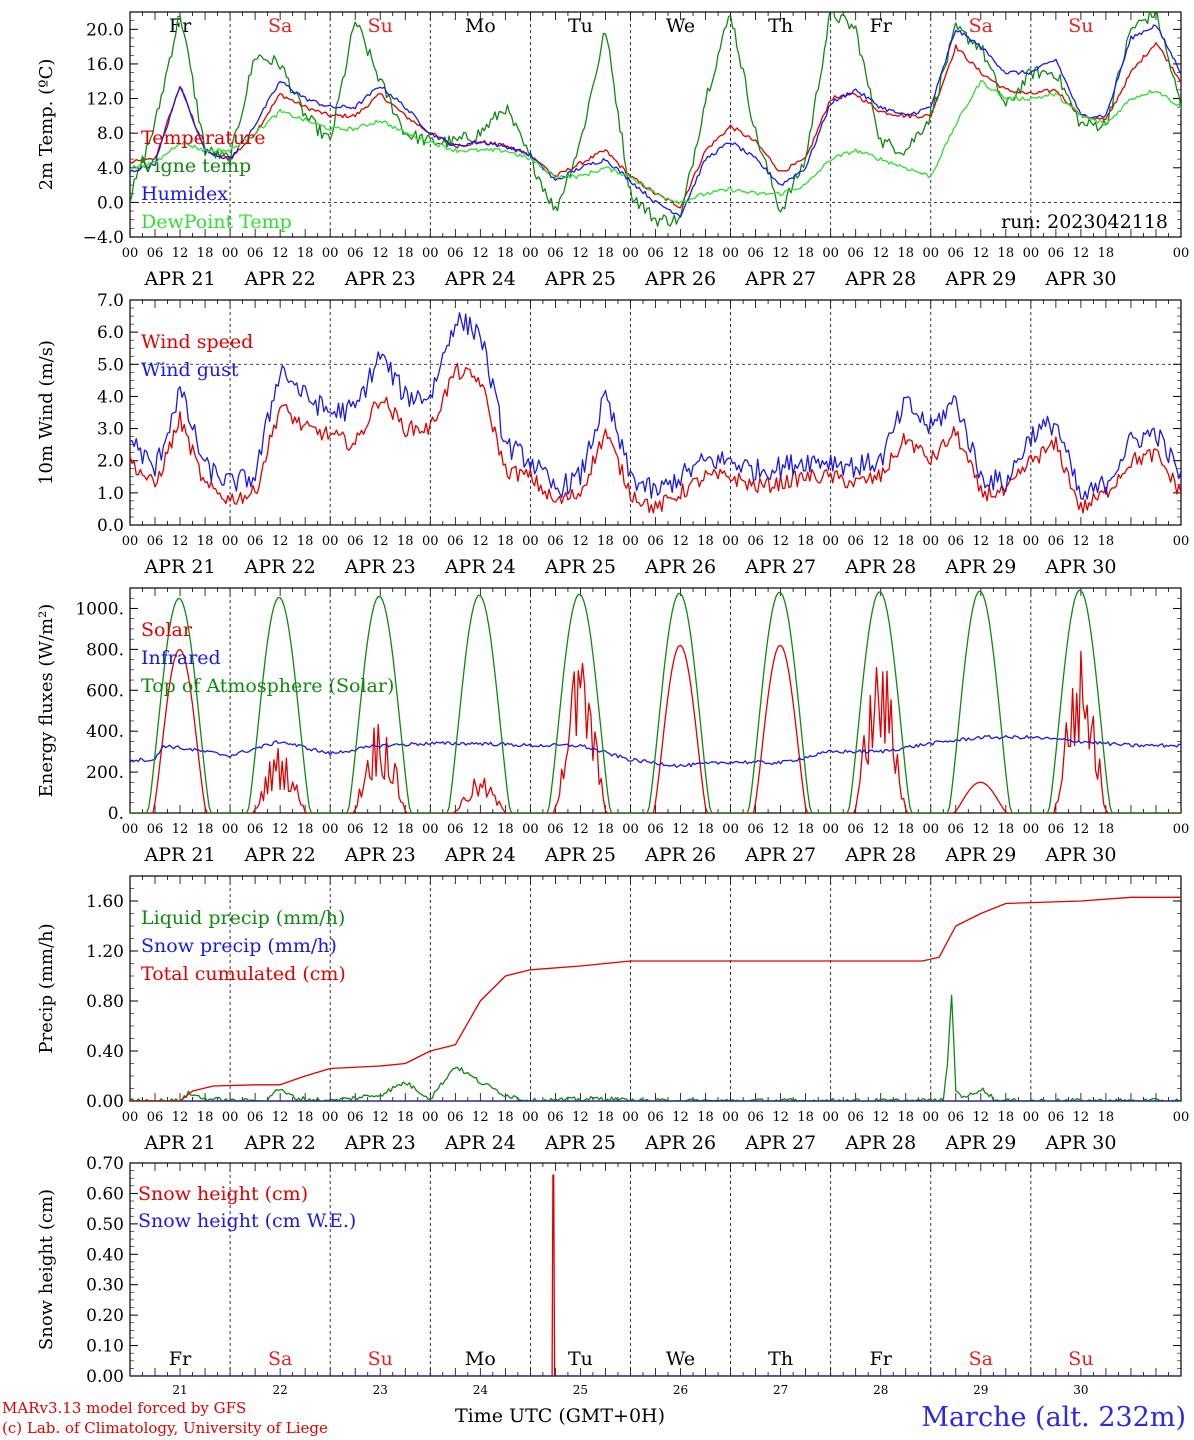 The height and width of the screenshot is (1440, 1194). What do you see at coordinates (480, 1143) in the screenshot?
I see `date-label: APR 24` at bounding box center [480, 1143].